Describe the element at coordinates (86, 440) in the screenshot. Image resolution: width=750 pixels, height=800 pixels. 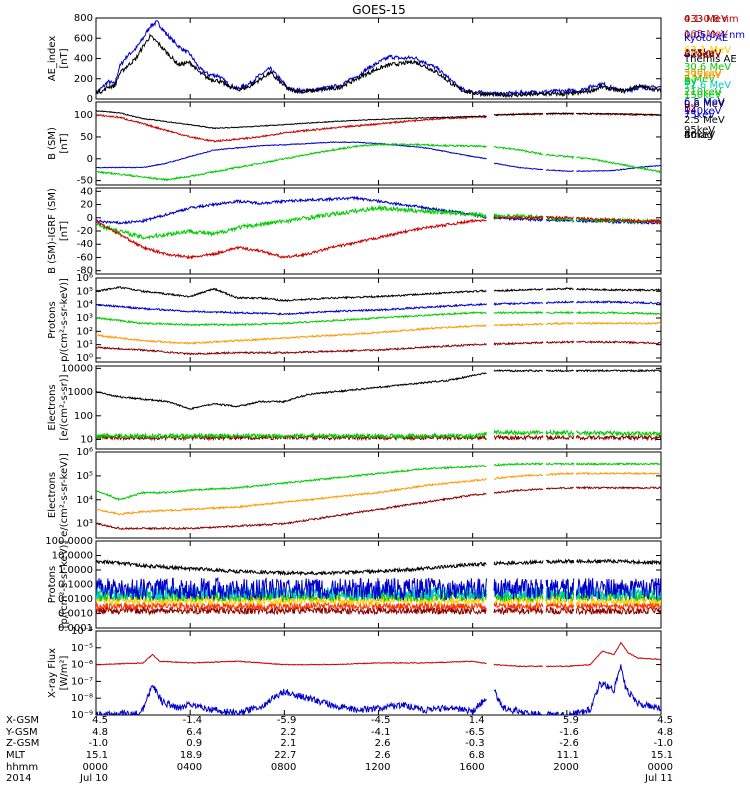
I see `y-tick-label: 10` at that location.